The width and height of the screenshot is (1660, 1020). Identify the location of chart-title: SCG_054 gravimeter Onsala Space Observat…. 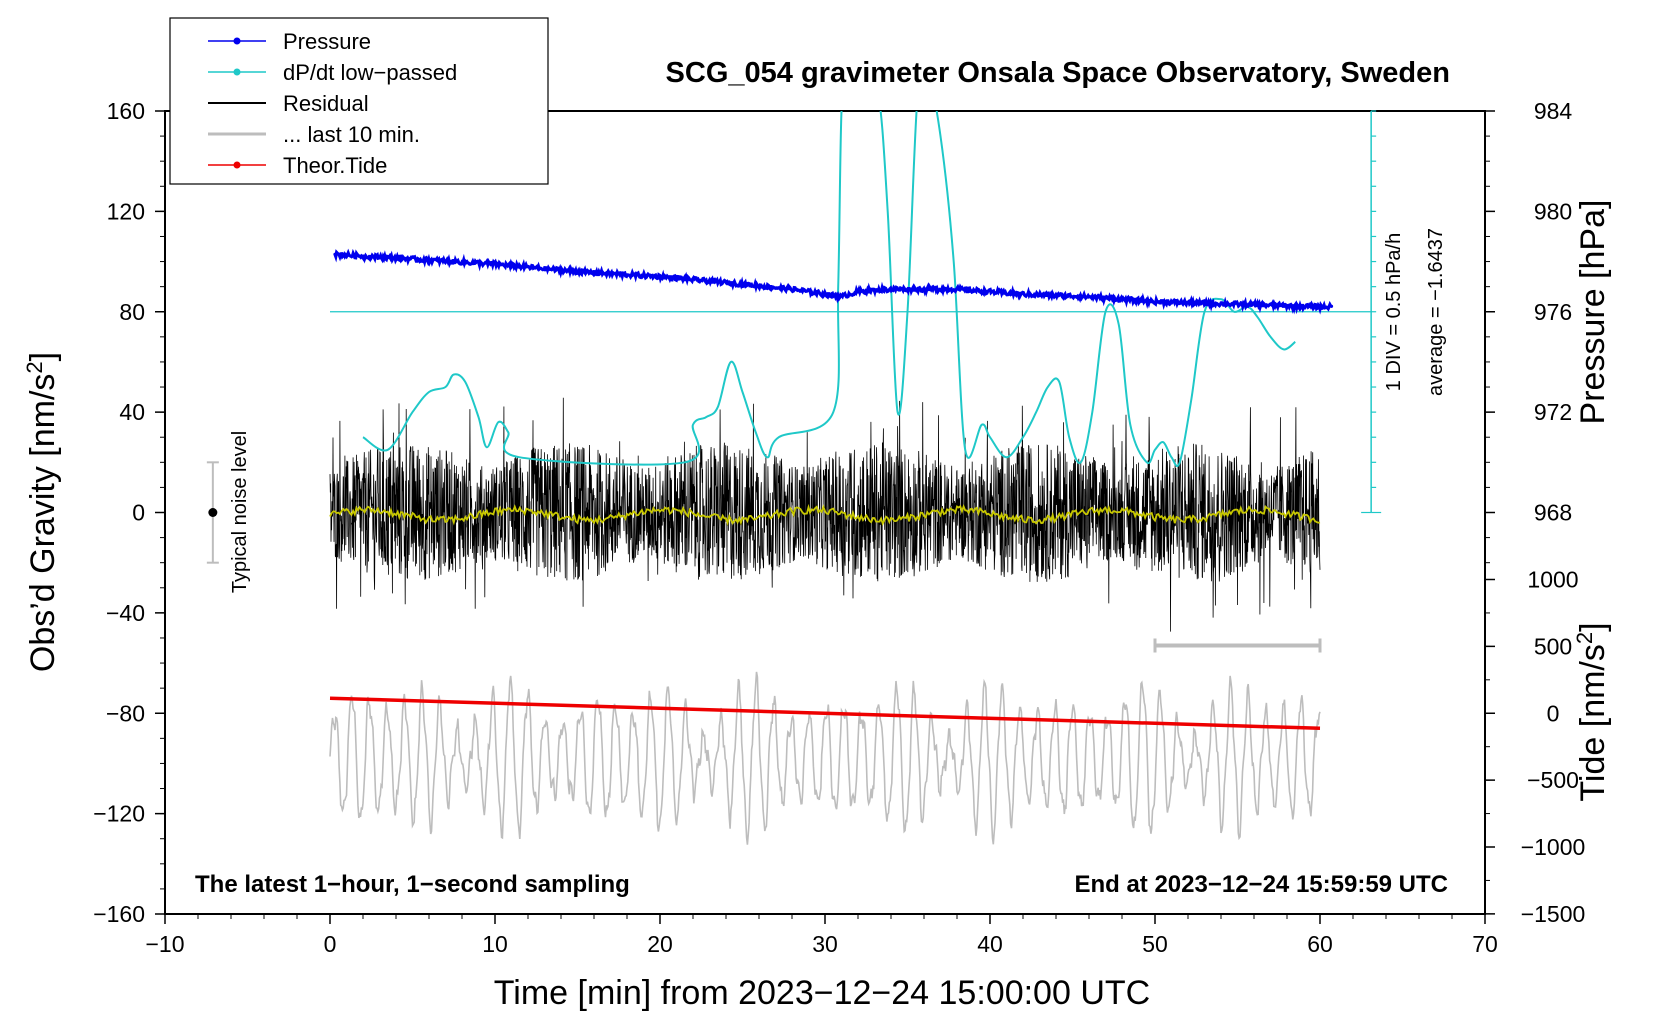
(1058, 73).